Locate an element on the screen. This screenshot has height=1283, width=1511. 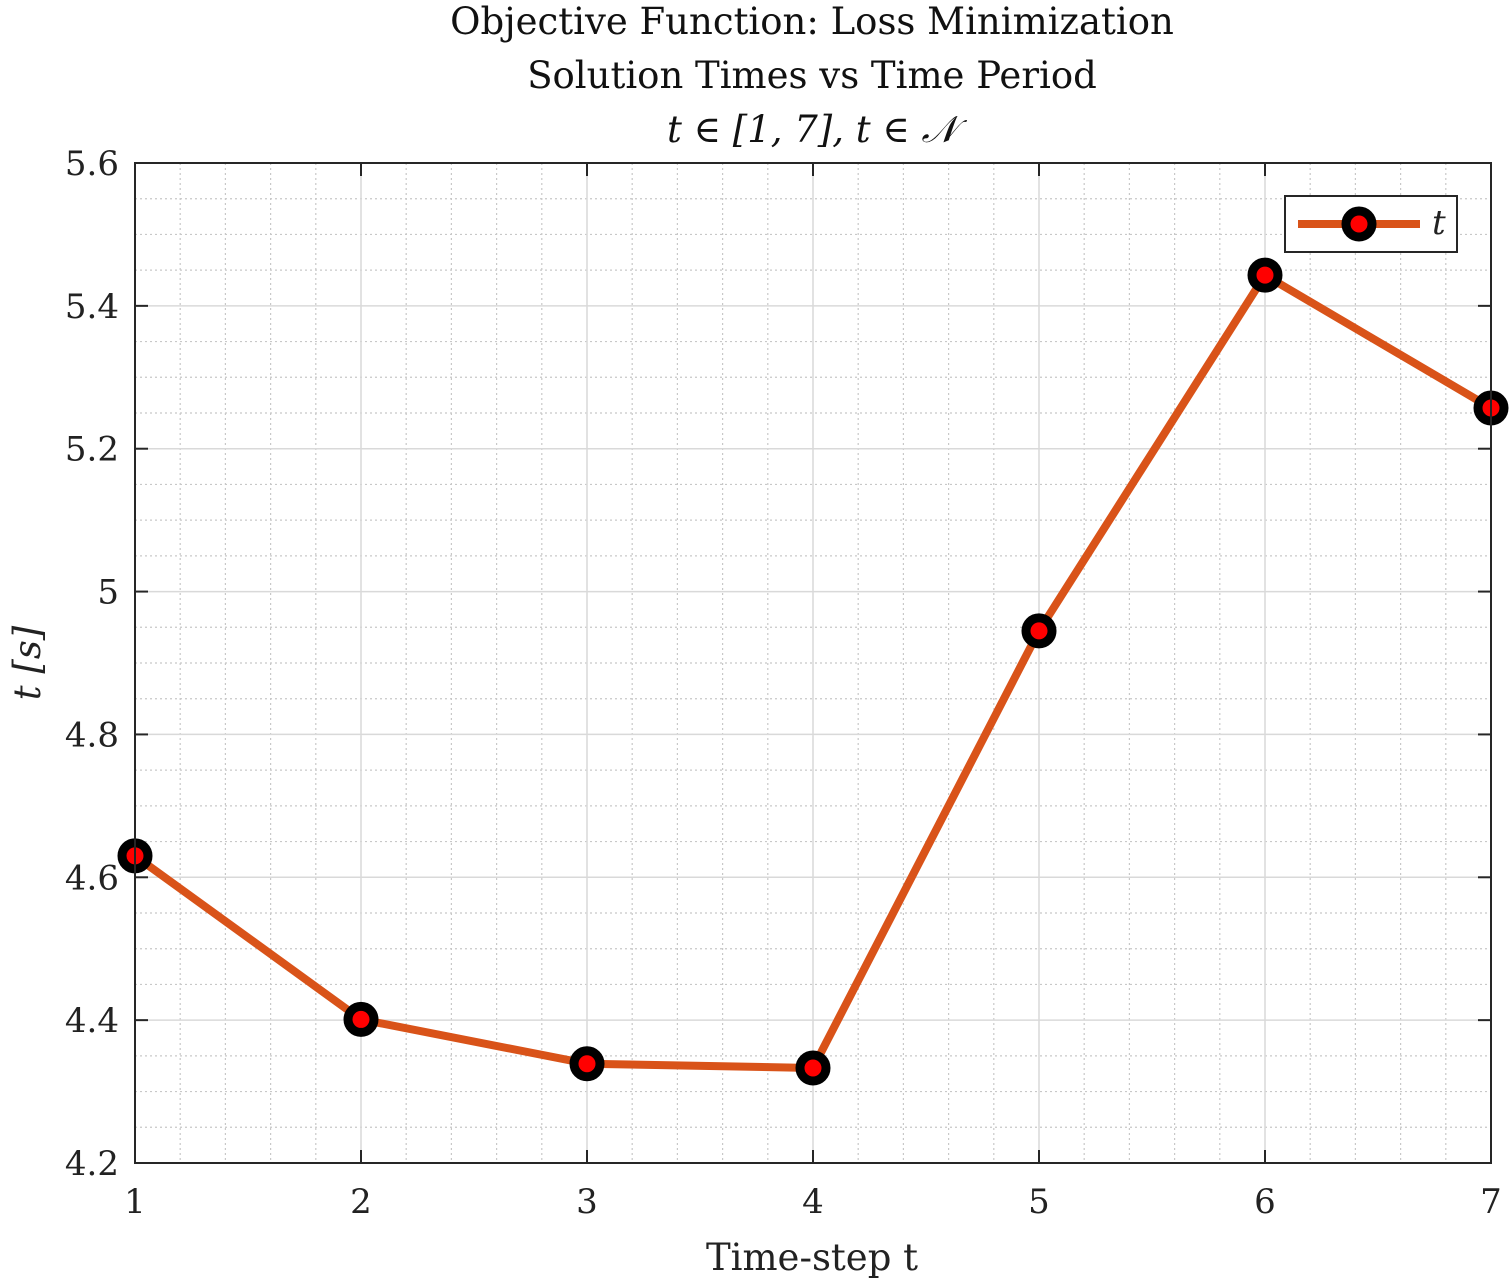
x-tick-label: 2 is located at coordinates (361, 1202).